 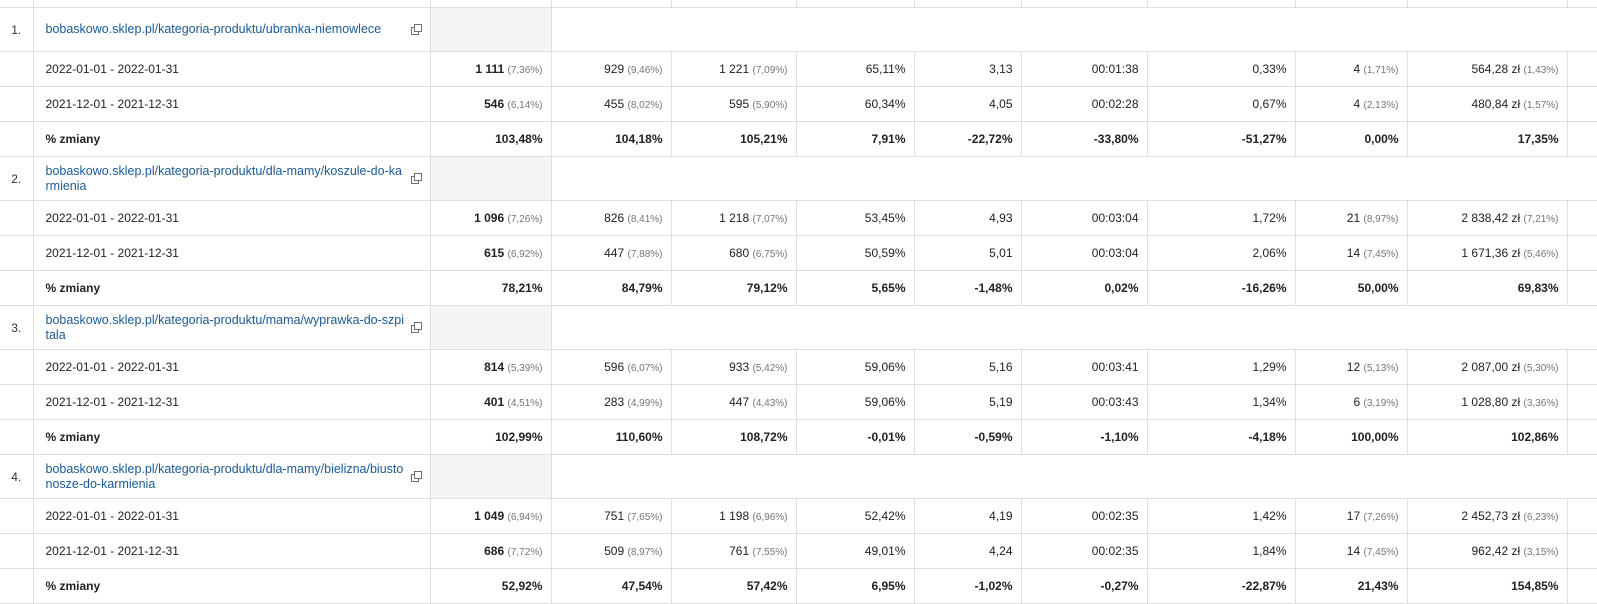 What do you see at coordinates (885, 551) in the screenshot?
I see `metric-c4-value: 49,01%` at bounding box center [885, 551].